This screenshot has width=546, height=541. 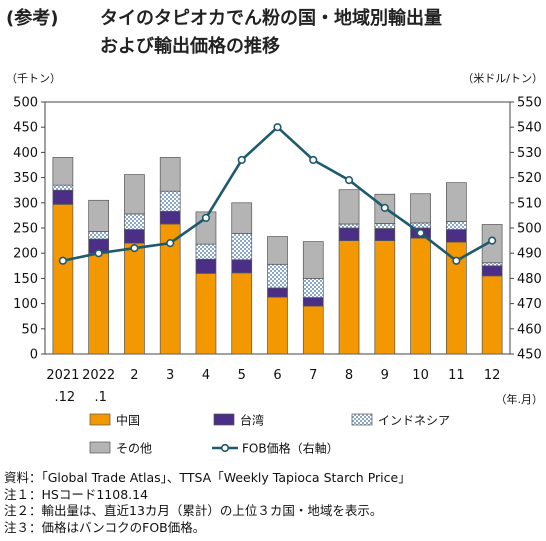 What do you see at coordinates (529, 203) in the screenshot?
I see `right-tick-label: 510` at bounding box center [529, 203].